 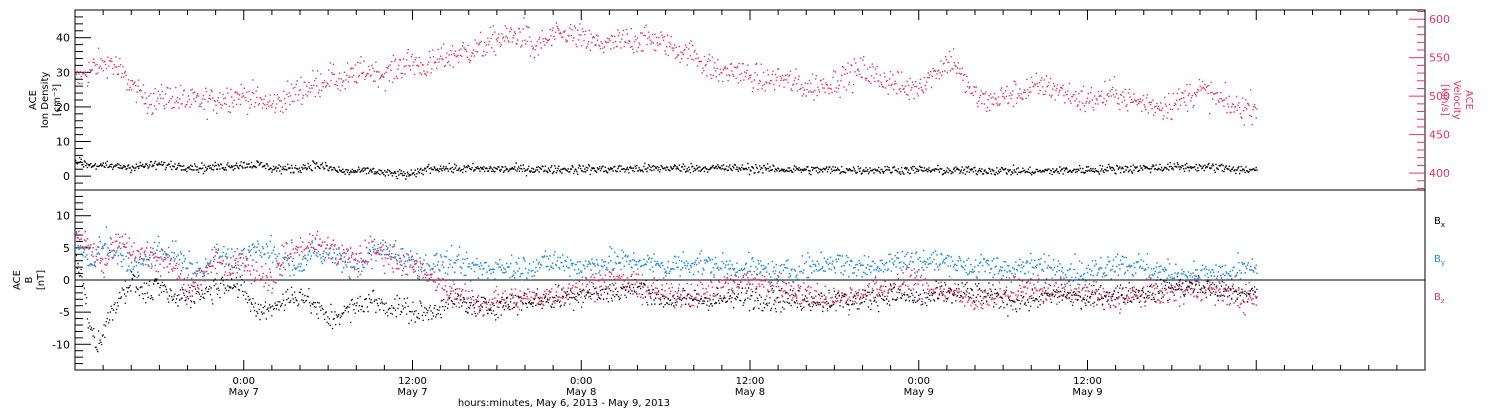 I want to click on density-label-line-3: [cm⁻³], so click(x=57, y=100).